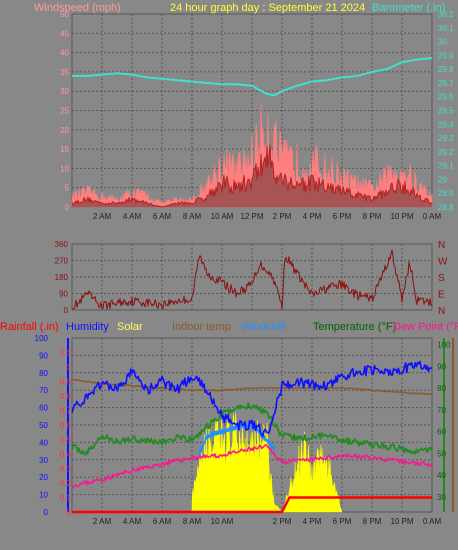 The width and height of the screenshot is (458, 550). What do you see at coordinates (46, 512) in the screenshot?
I see `humidity-tick-label: 0` at bounding box center [46, 512].